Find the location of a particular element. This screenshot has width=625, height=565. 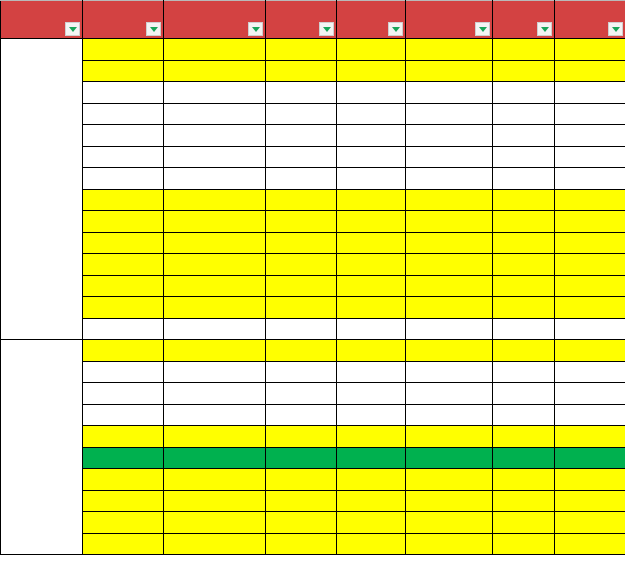

column-header-kickoff-time is located at coordinates (214, 19).